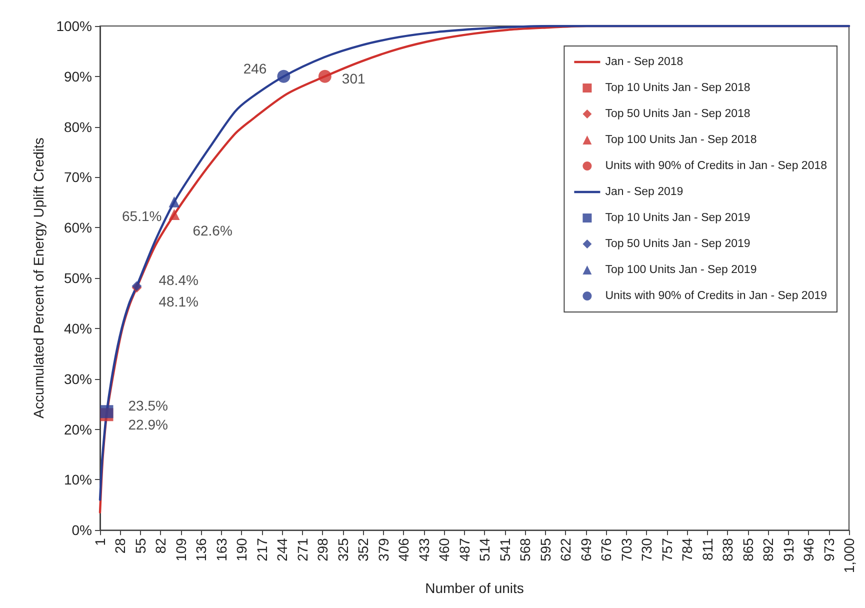 This screenshot has width=865, height=608. What do you see at coordinates (78, 177) in the screenshot?
I see `y-tick-label: 70%` at bounding box center [78, 177].